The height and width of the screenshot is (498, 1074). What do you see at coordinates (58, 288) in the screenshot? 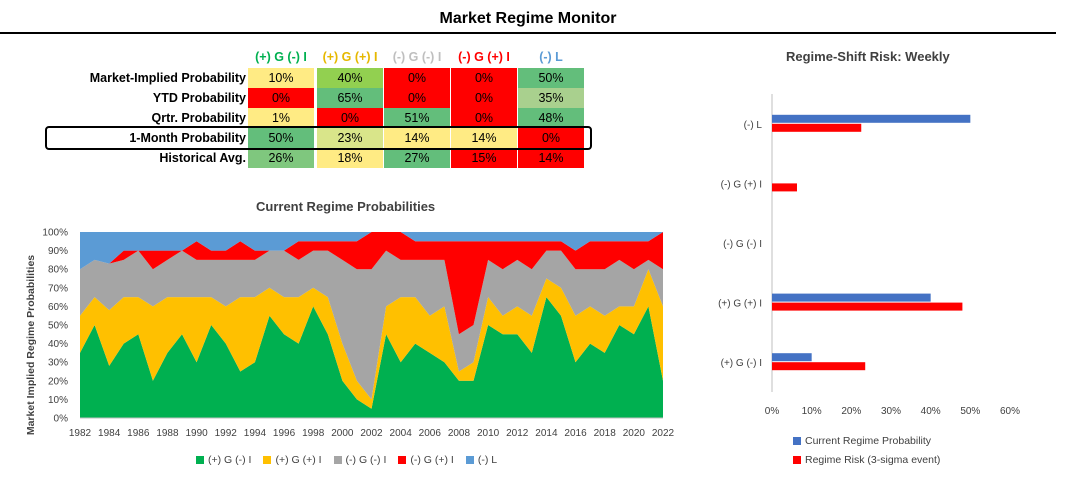
I see `area-y-tick: 70%` at bounding box center [58, 288].